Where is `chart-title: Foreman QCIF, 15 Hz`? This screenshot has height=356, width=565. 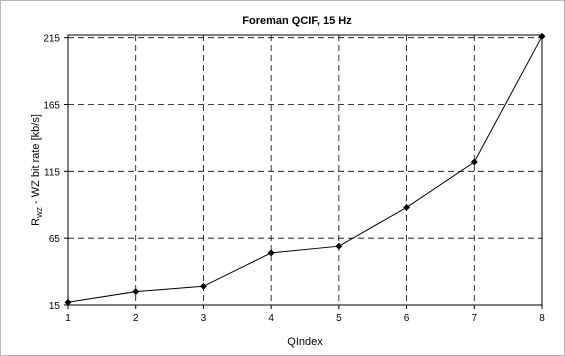 chart-title: Foreman QCIF, 15 Hz is located at coordinates (297, 21).